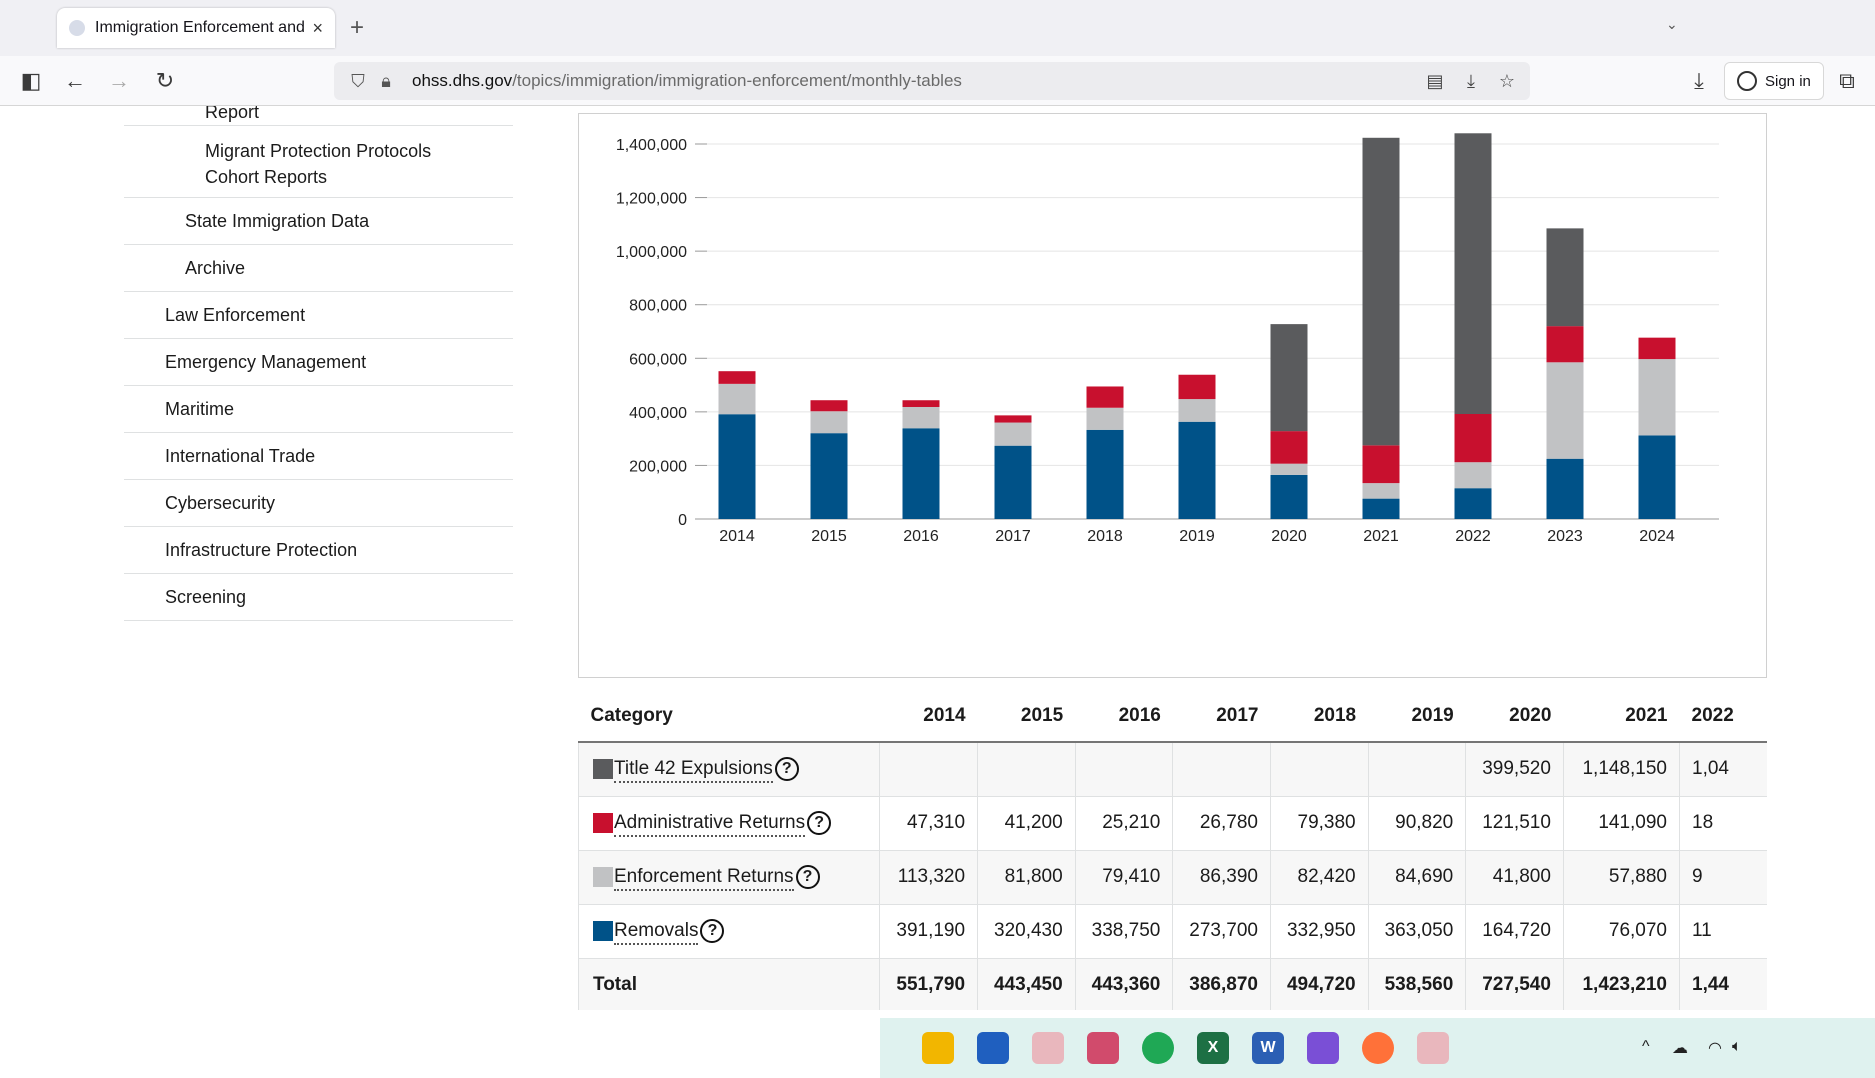 The width and height of the screenshot is (1875, 1078). Describe the element at coordinates (1723, 984) in the screenshot. I see `total-value-cell: 1,44` at that location.